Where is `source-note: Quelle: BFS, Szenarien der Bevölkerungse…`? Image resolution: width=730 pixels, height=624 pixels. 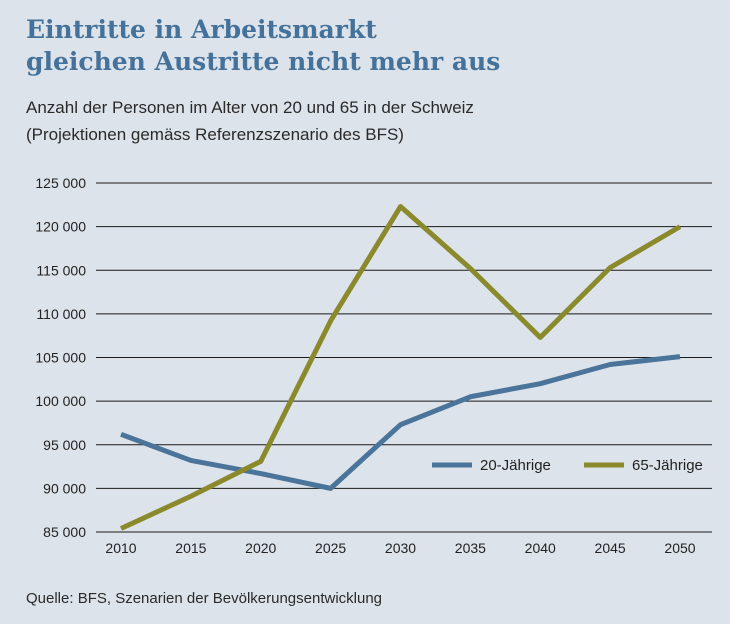
source-note: Quelle: BFS, Szenarien der Bevölkerungse… is located at coordinates (204, 598).